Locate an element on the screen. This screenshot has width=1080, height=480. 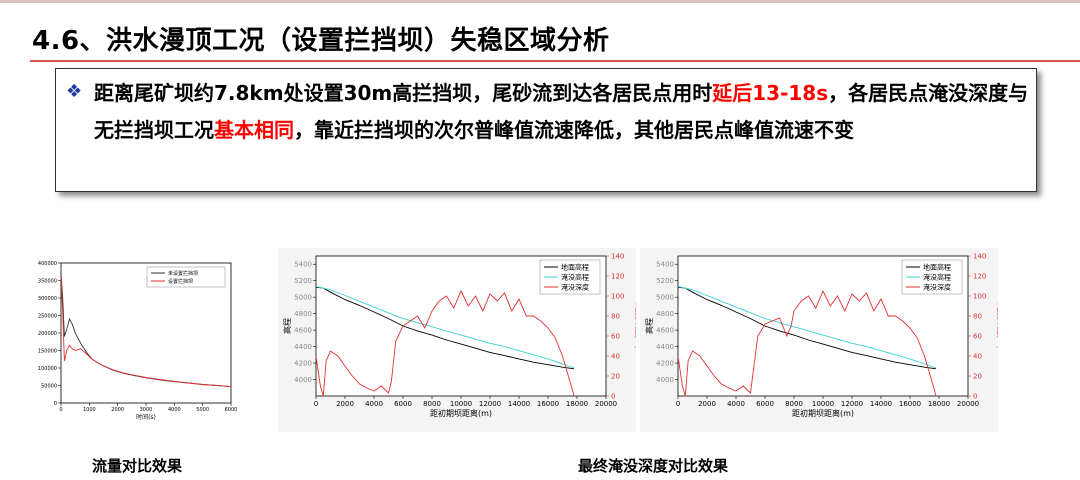
x-axis-label: 时间(s) is located at coordinates (146, 417).